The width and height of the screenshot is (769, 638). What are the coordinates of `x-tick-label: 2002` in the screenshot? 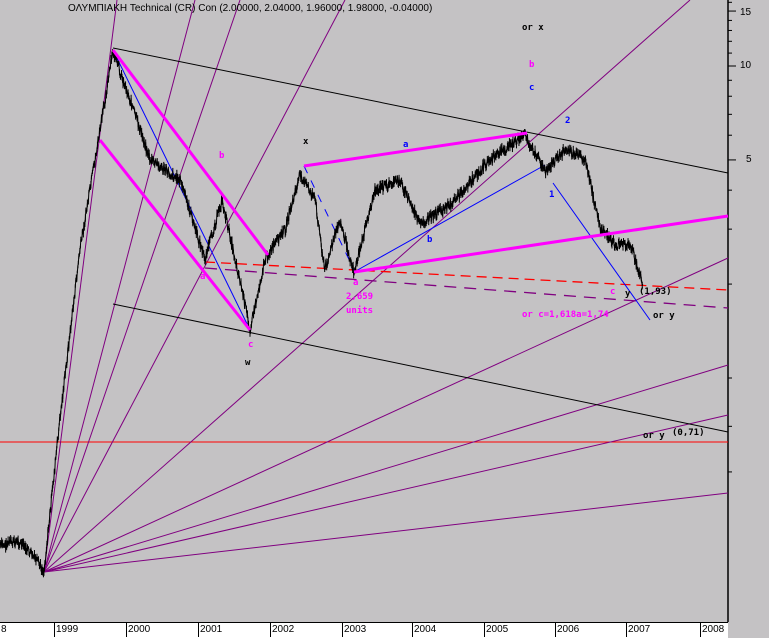 It's located at (282, 630).